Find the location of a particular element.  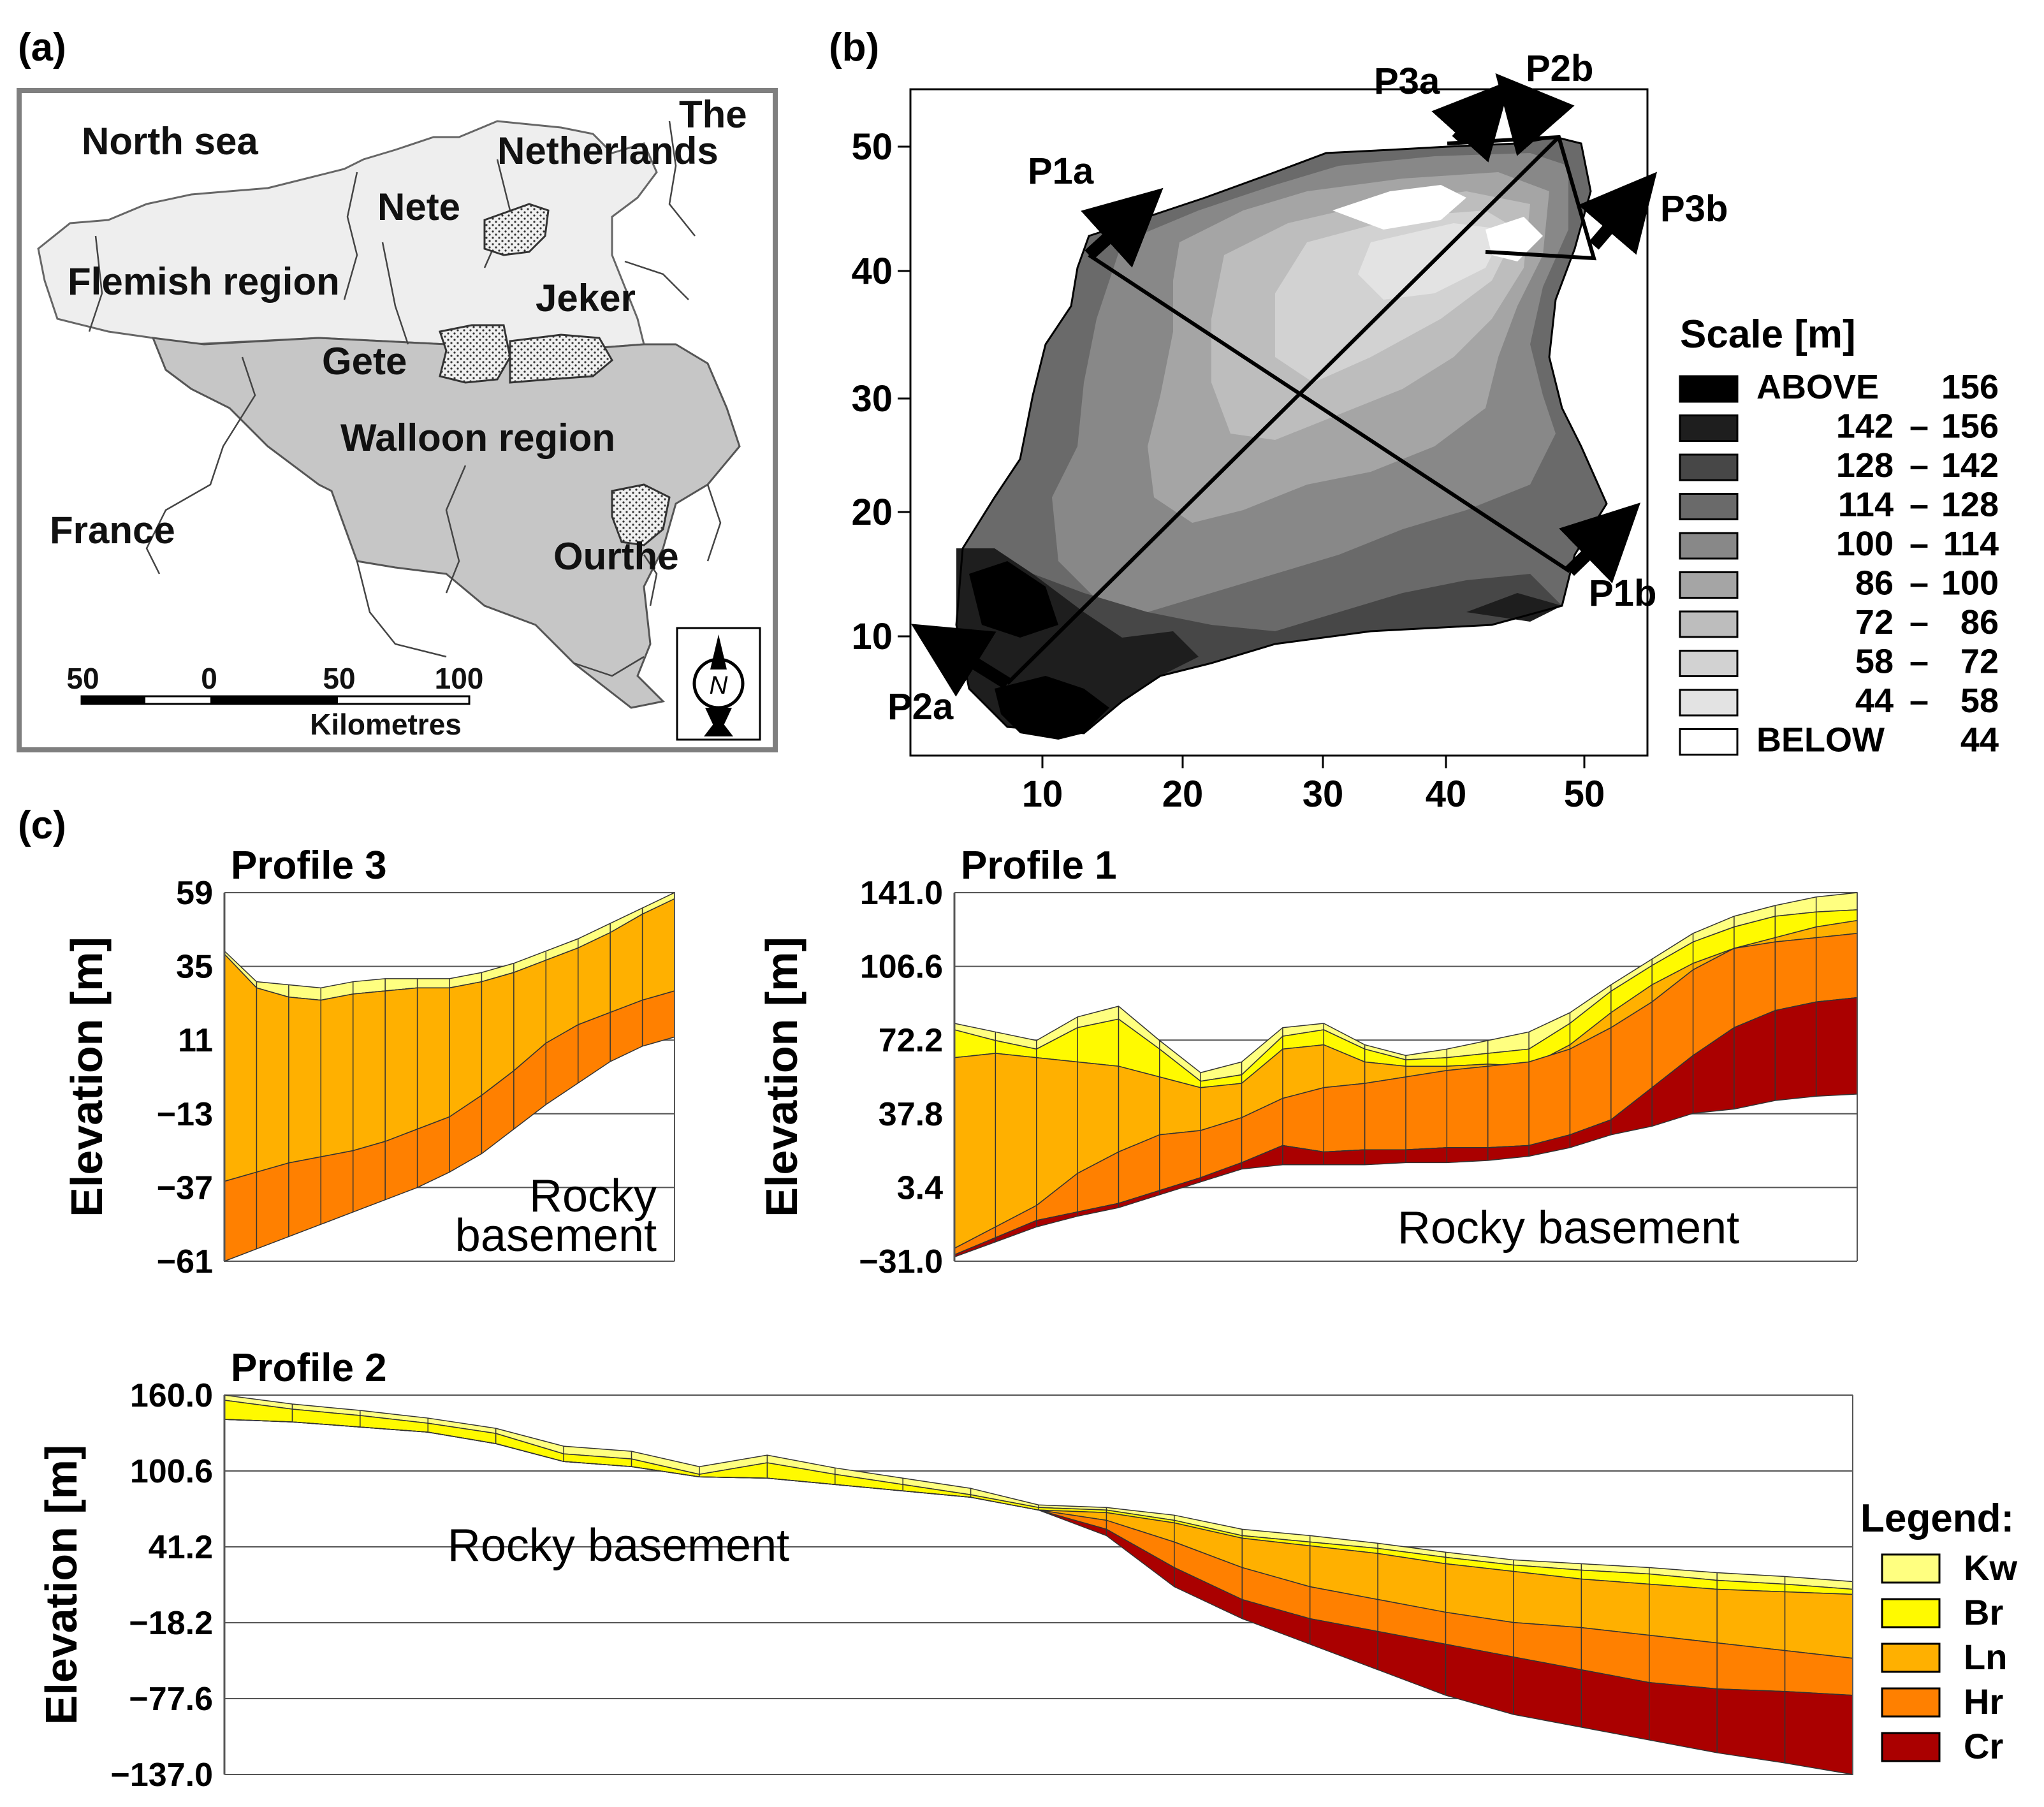

scale-value-from: 128 is located at coordinates (1865, 465).